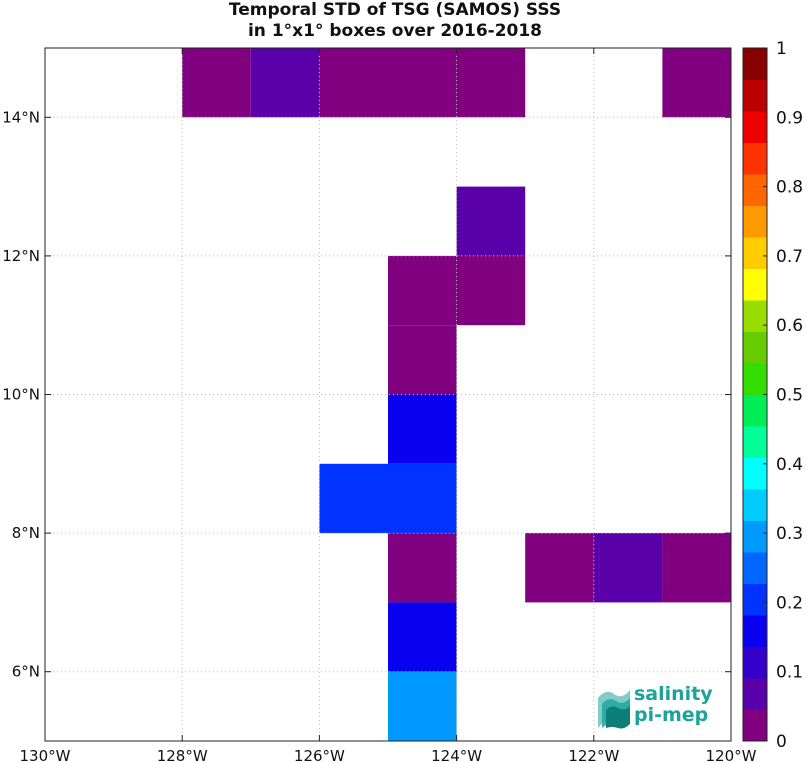  Describe the element at coordinates (182, 755) in the screenshot. I see `x-tick-label: 128°W` at that location.